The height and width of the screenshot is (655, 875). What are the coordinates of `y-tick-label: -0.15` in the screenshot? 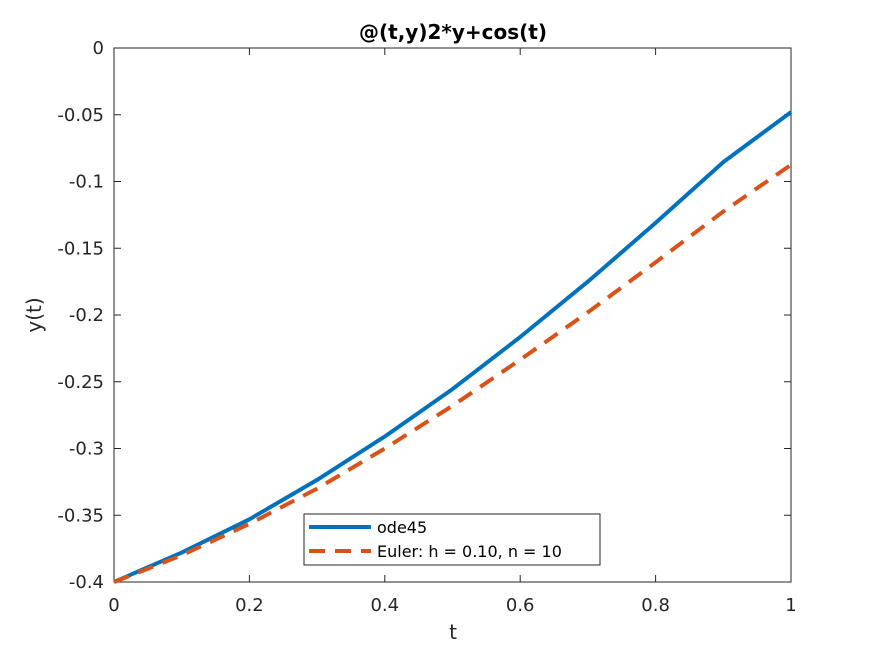 It's located at (80, 248).